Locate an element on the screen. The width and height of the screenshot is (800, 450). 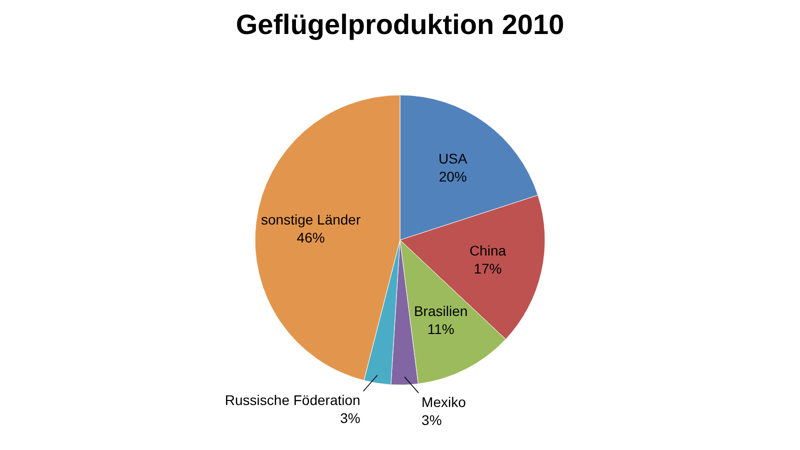
slice-label: Brasilien is located at coordinates (441, 311).